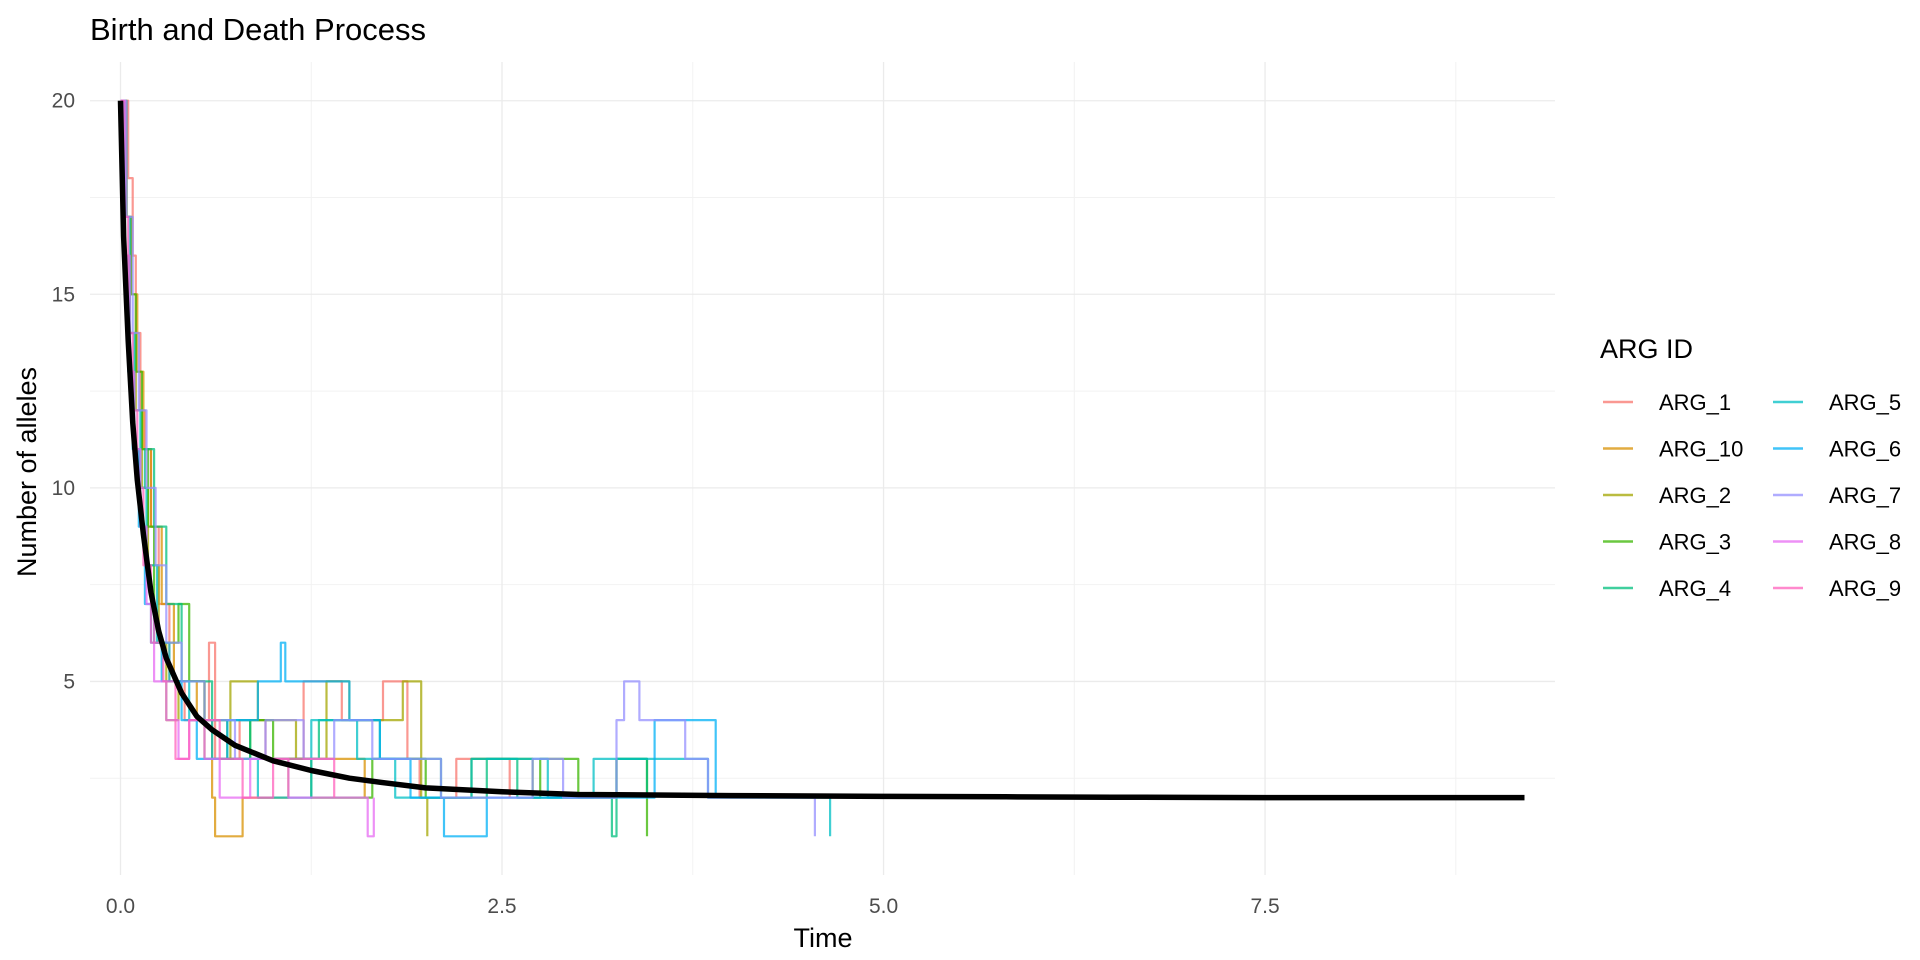 The image size is (1920, 960). I want to click on x-axis-title: Time, so click(823, 938).